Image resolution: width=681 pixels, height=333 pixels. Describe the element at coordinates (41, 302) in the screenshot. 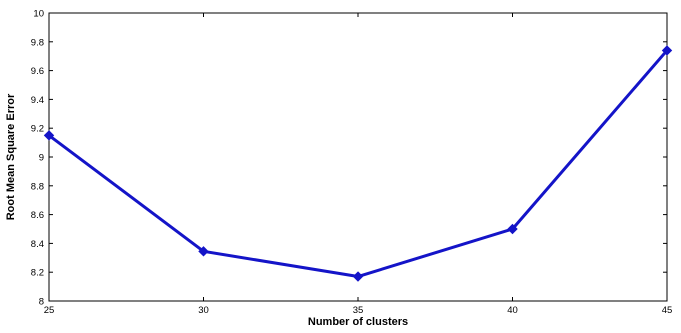

I see `y-tick-label: 8` at that location.